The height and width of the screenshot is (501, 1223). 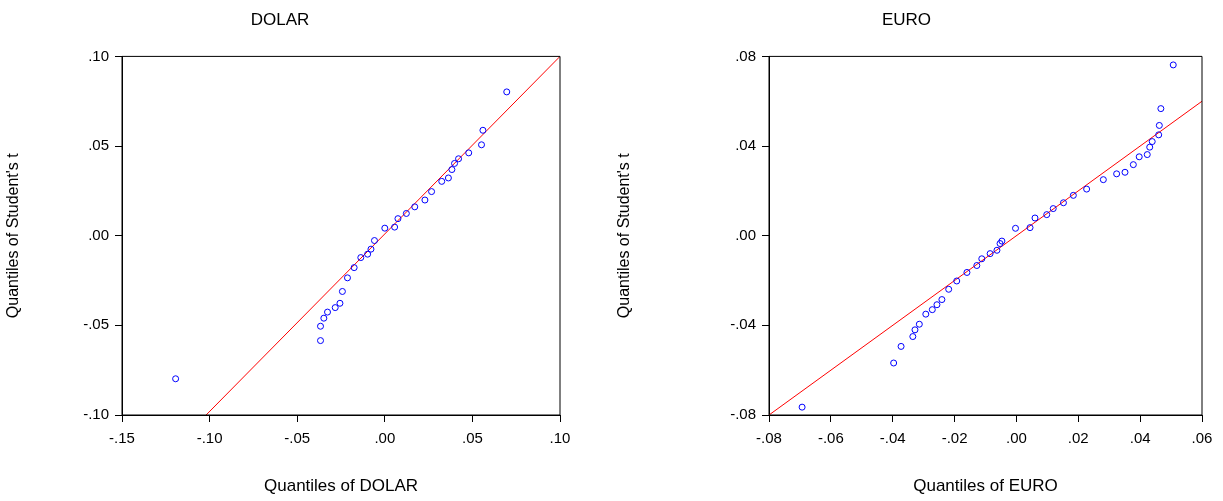 I want to click on y-tick-label: .05, so click(x=98, y=145).